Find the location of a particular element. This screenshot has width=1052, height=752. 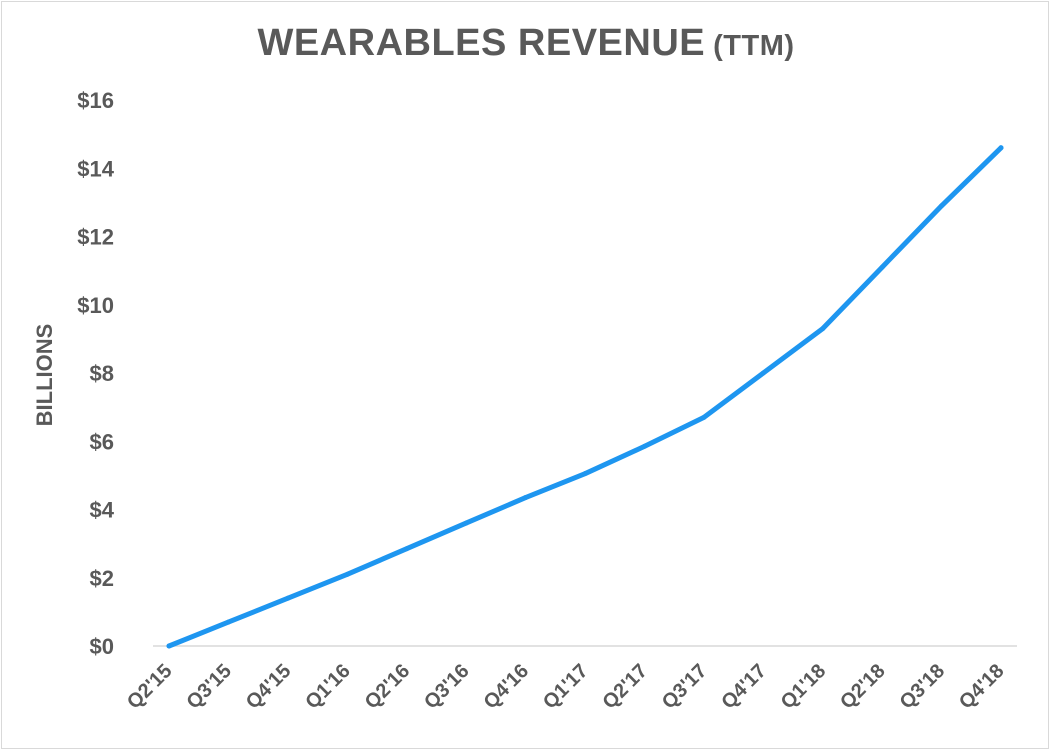

y-axis-ticks: $0 $2 $4 $6 $8 $10 $12 $14 $16 is located at coordinates (95, 373).